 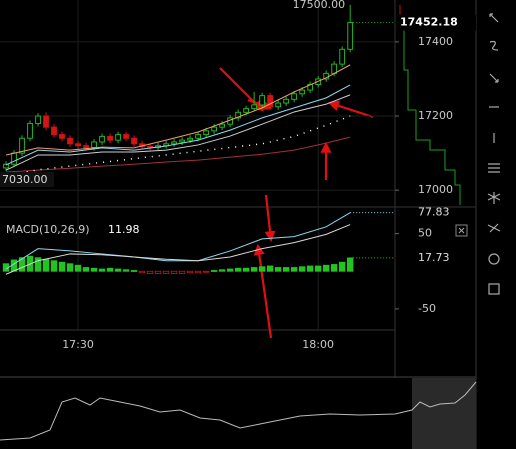 What do you see at coordinates (435, 41) in the screenshot?
I see `y-tick-label: 17400` at bounding box center [435, 41].